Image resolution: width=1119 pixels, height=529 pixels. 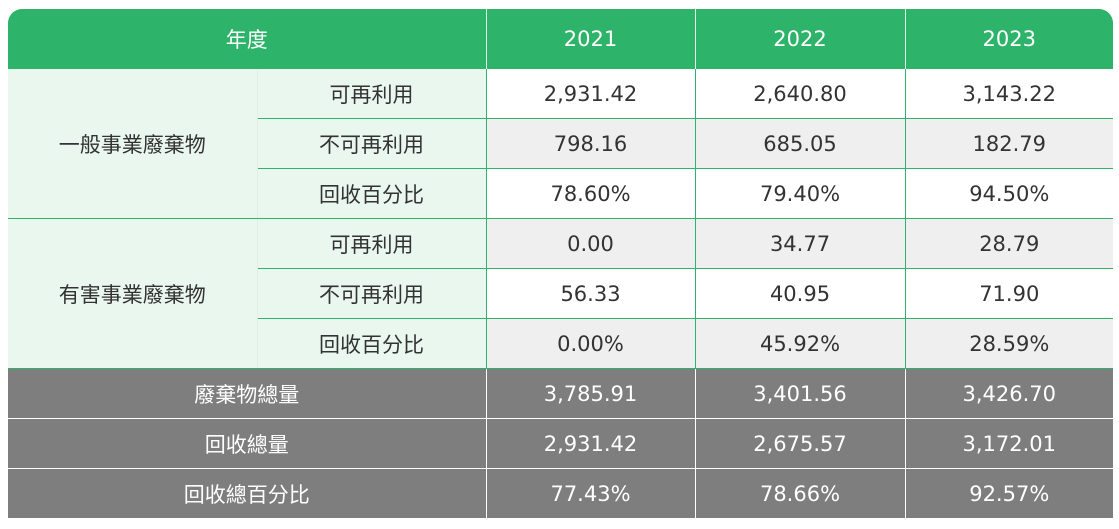 What do you see at coordinates (247, 393) in the screenshot?
I see `total-label: 廢棄物總量` at bounding box center [247, 393].